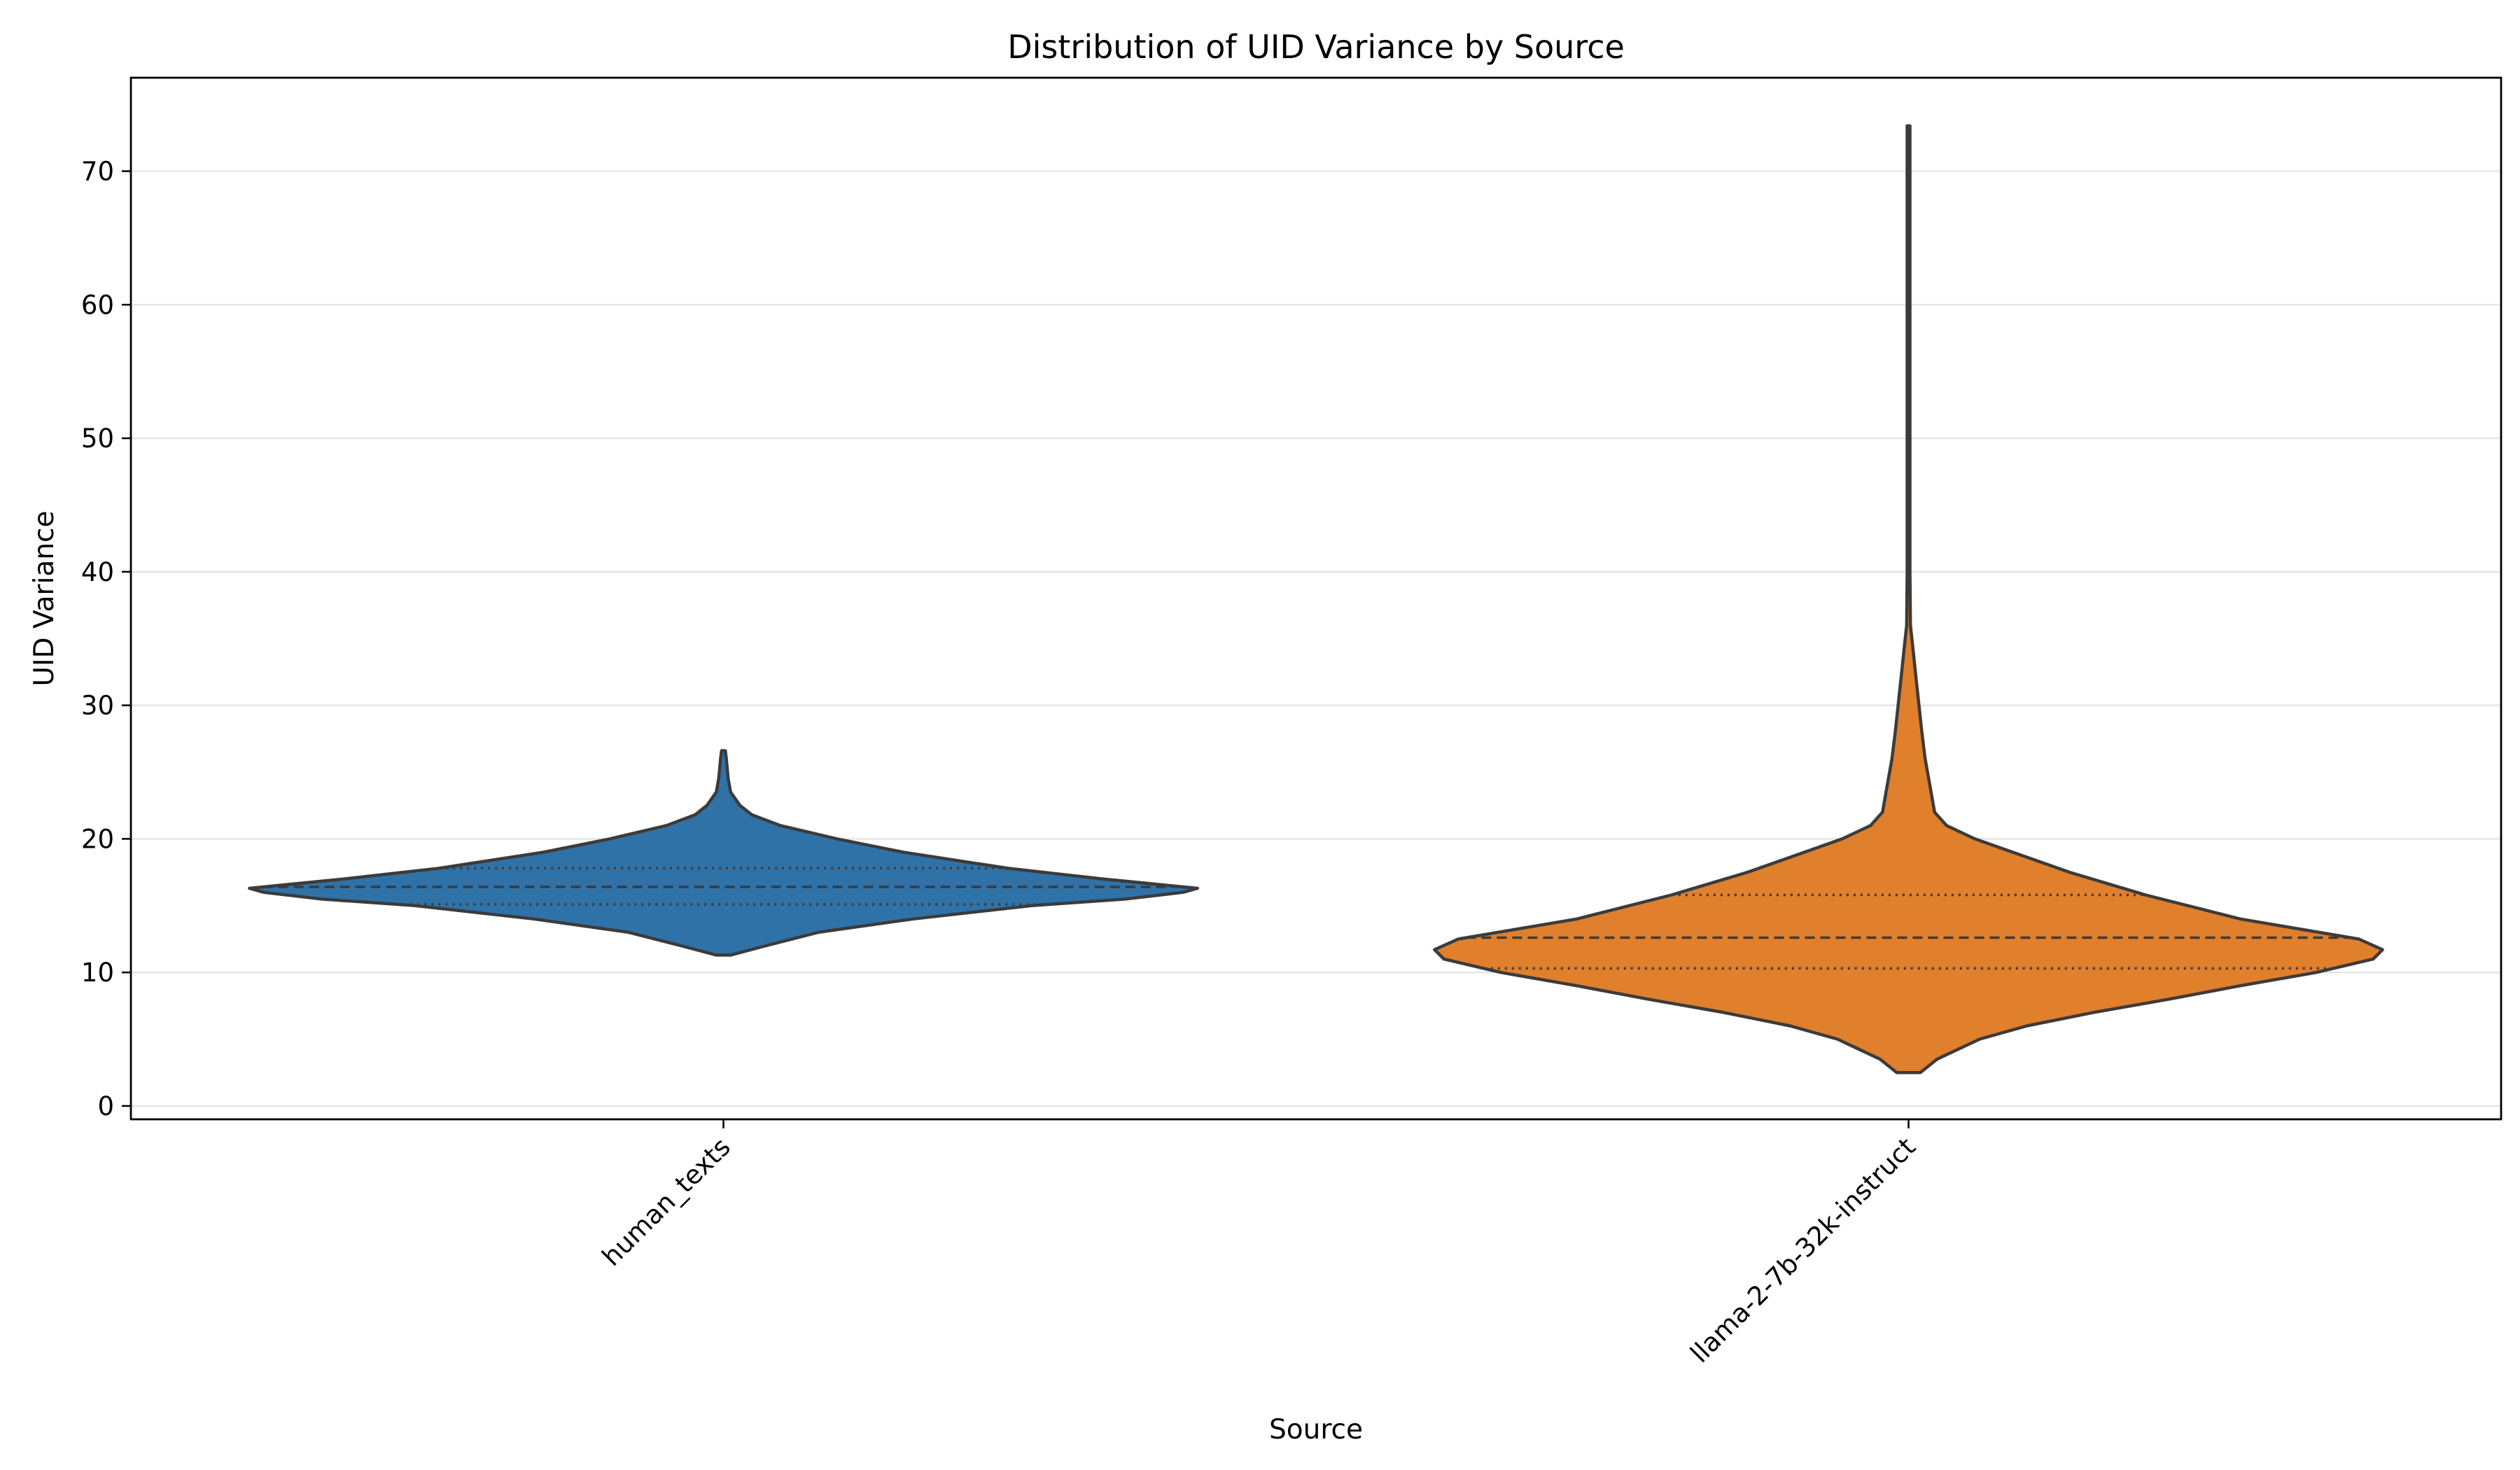 The image size is (2520, 1470). Describe the element at coordinates (97, 305) in the screenshot. I see `y-tick-label: 60` at that location.